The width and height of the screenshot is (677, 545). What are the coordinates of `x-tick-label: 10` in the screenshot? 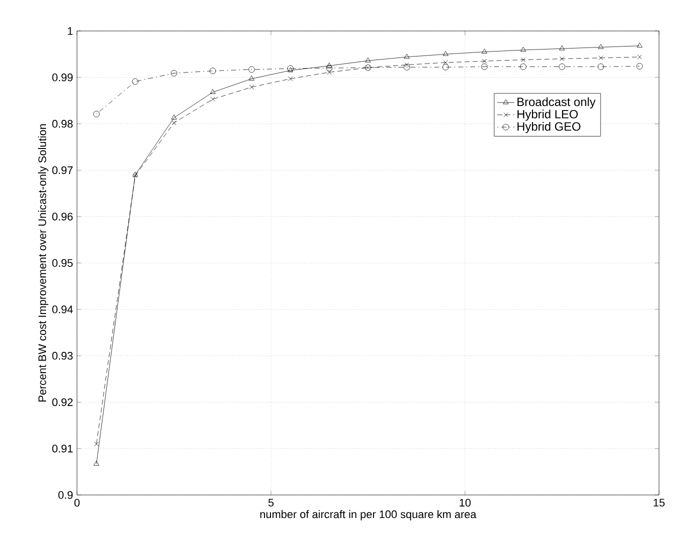 It's located at (465, 502).